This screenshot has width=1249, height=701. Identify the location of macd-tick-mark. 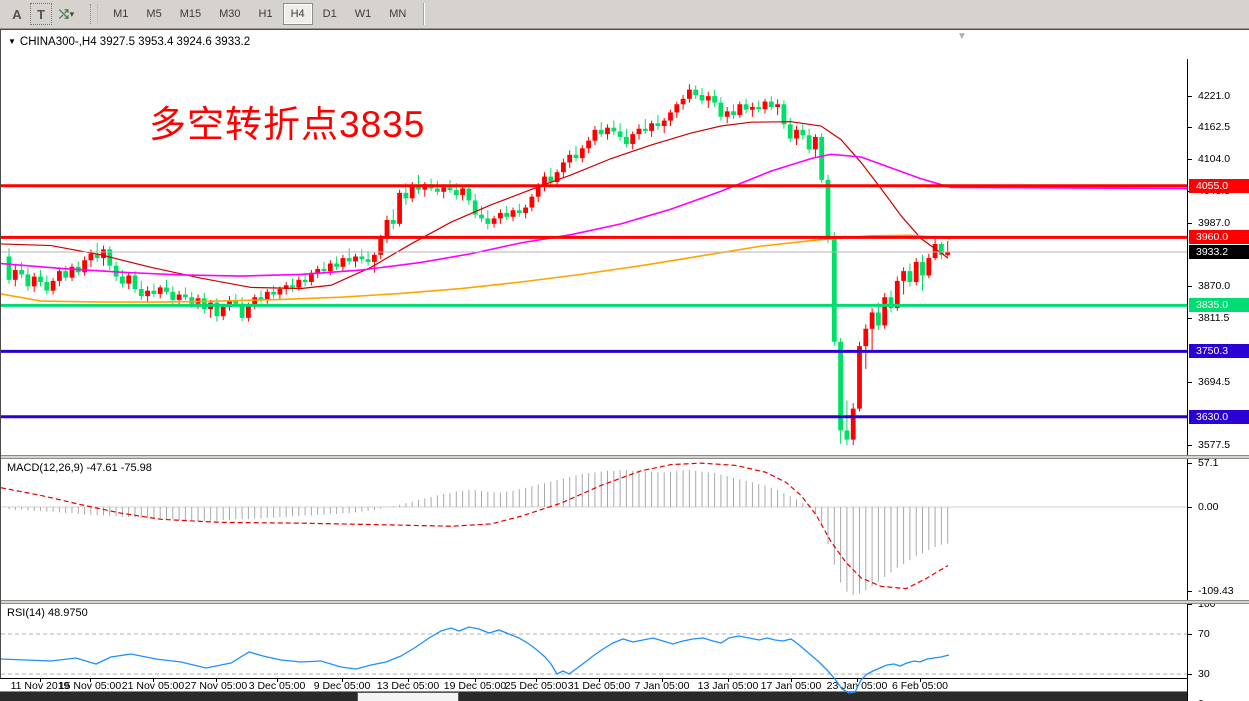
(1190, 464).